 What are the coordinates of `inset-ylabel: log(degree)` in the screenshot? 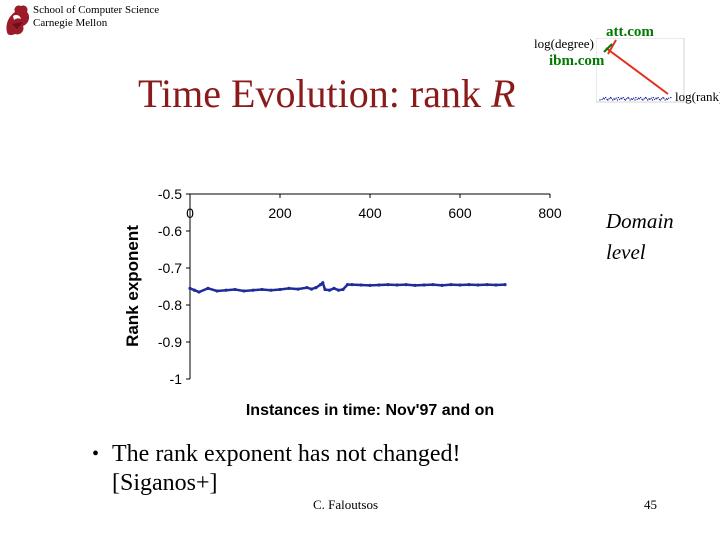 It's located at (564, 43).